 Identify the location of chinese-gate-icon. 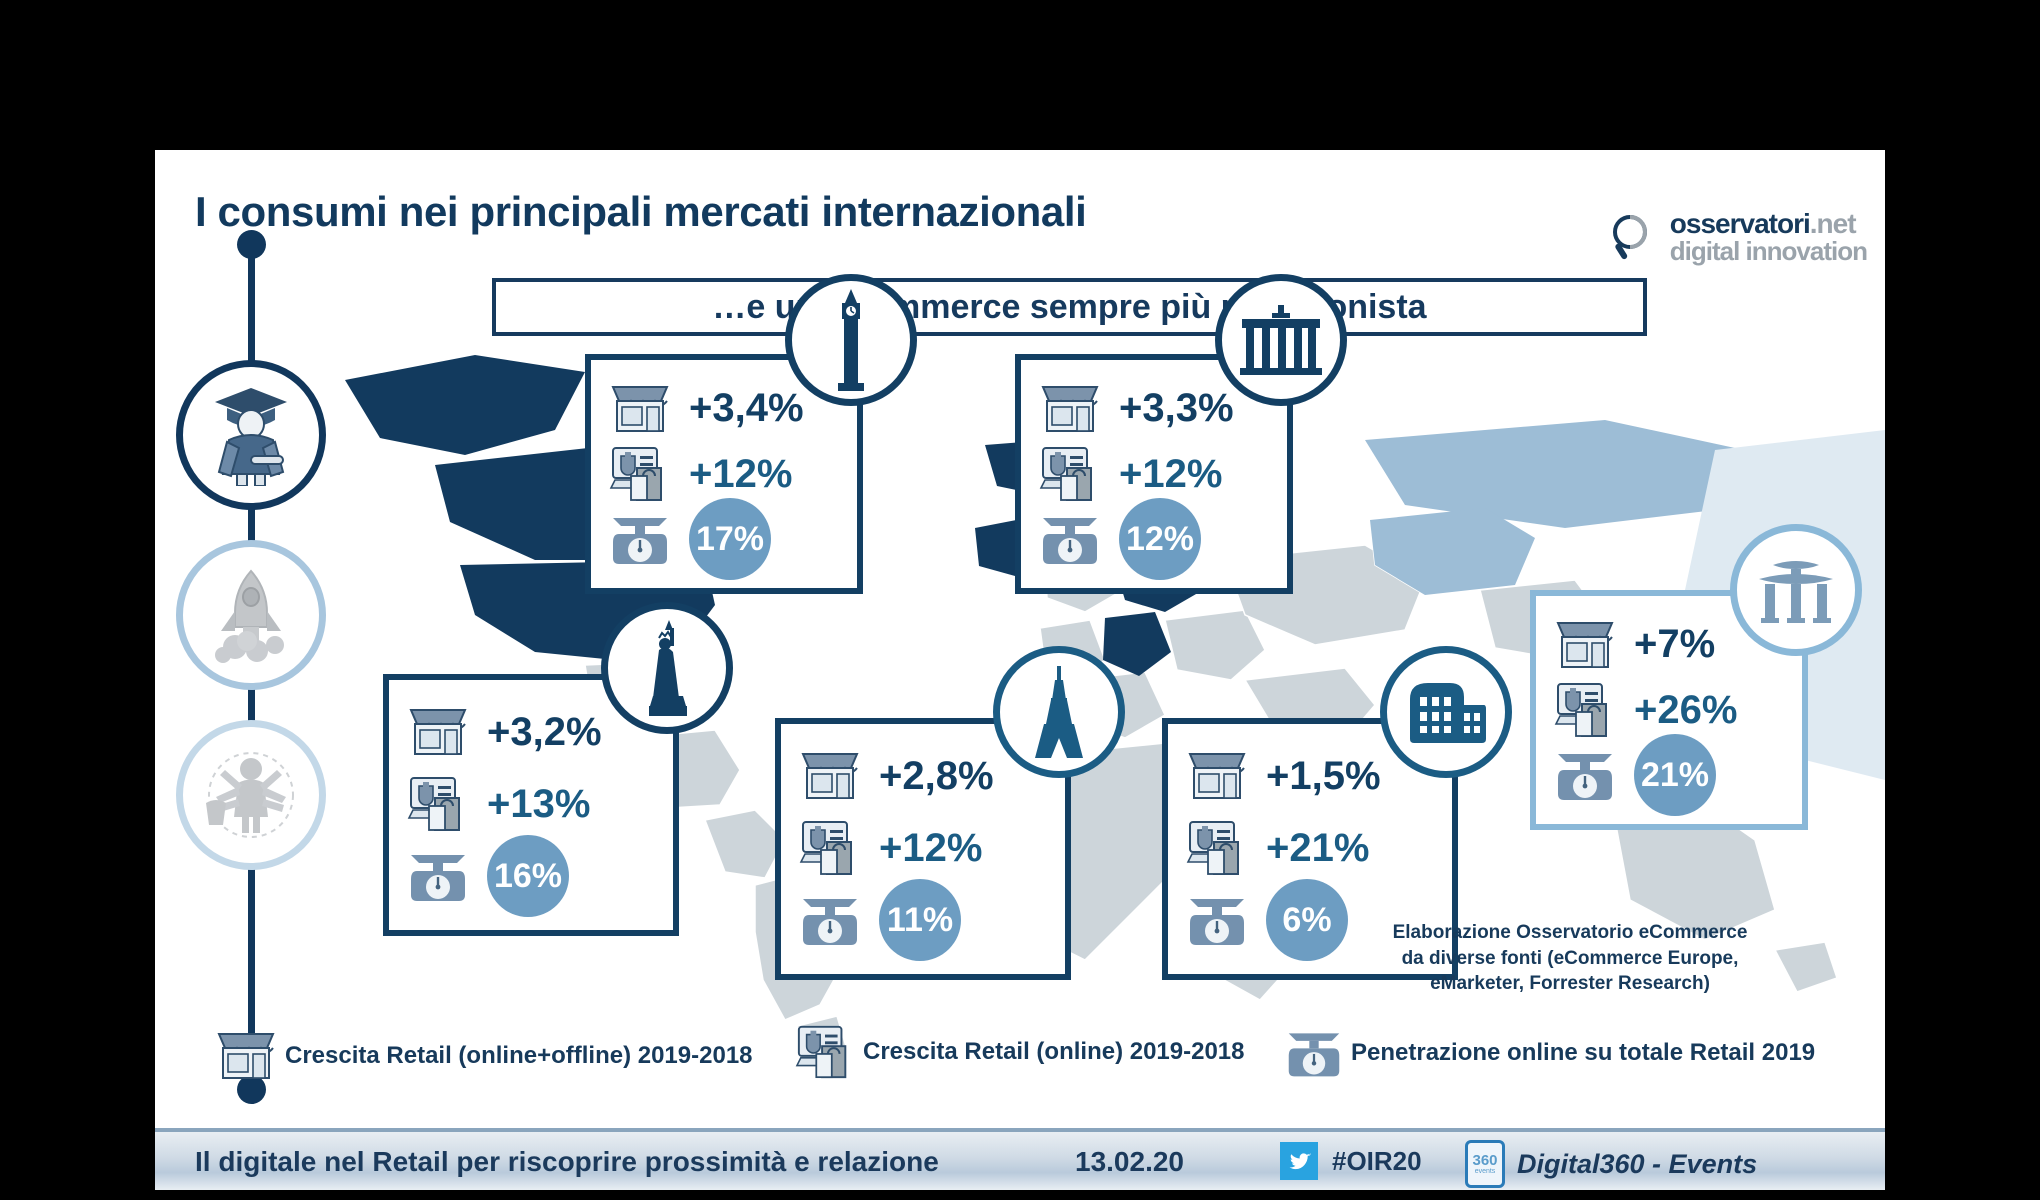
(1796, 592).